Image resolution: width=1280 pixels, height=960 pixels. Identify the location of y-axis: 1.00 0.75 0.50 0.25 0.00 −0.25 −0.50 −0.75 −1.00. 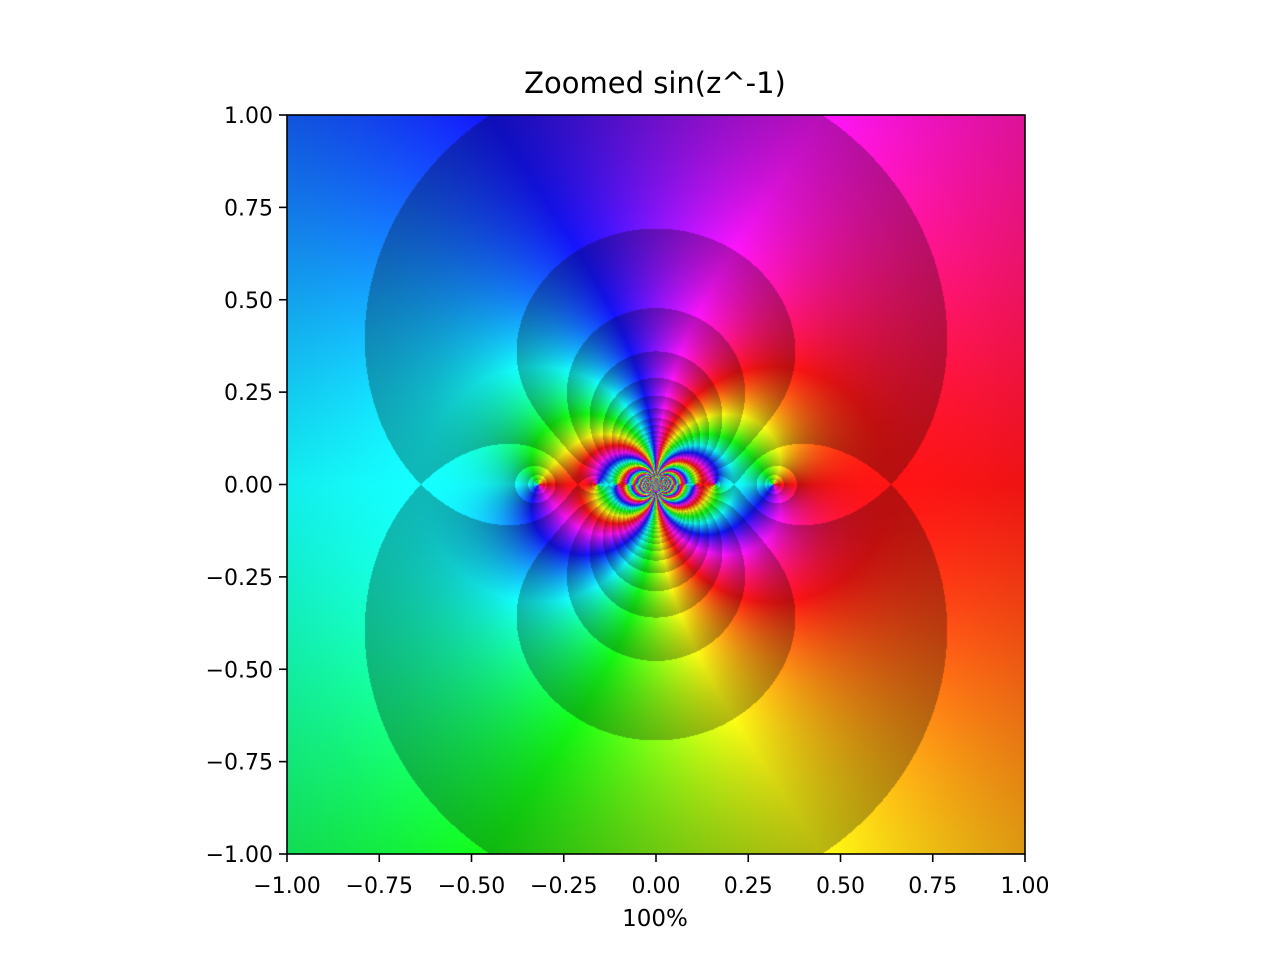
(246, 486).